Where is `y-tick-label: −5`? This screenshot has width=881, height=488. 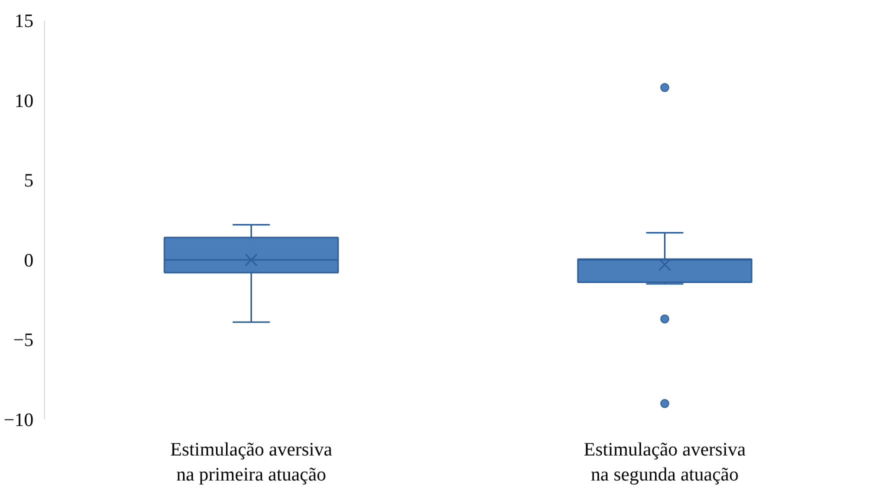 y-tick-label: −5 is located at coordinates (23, 341).